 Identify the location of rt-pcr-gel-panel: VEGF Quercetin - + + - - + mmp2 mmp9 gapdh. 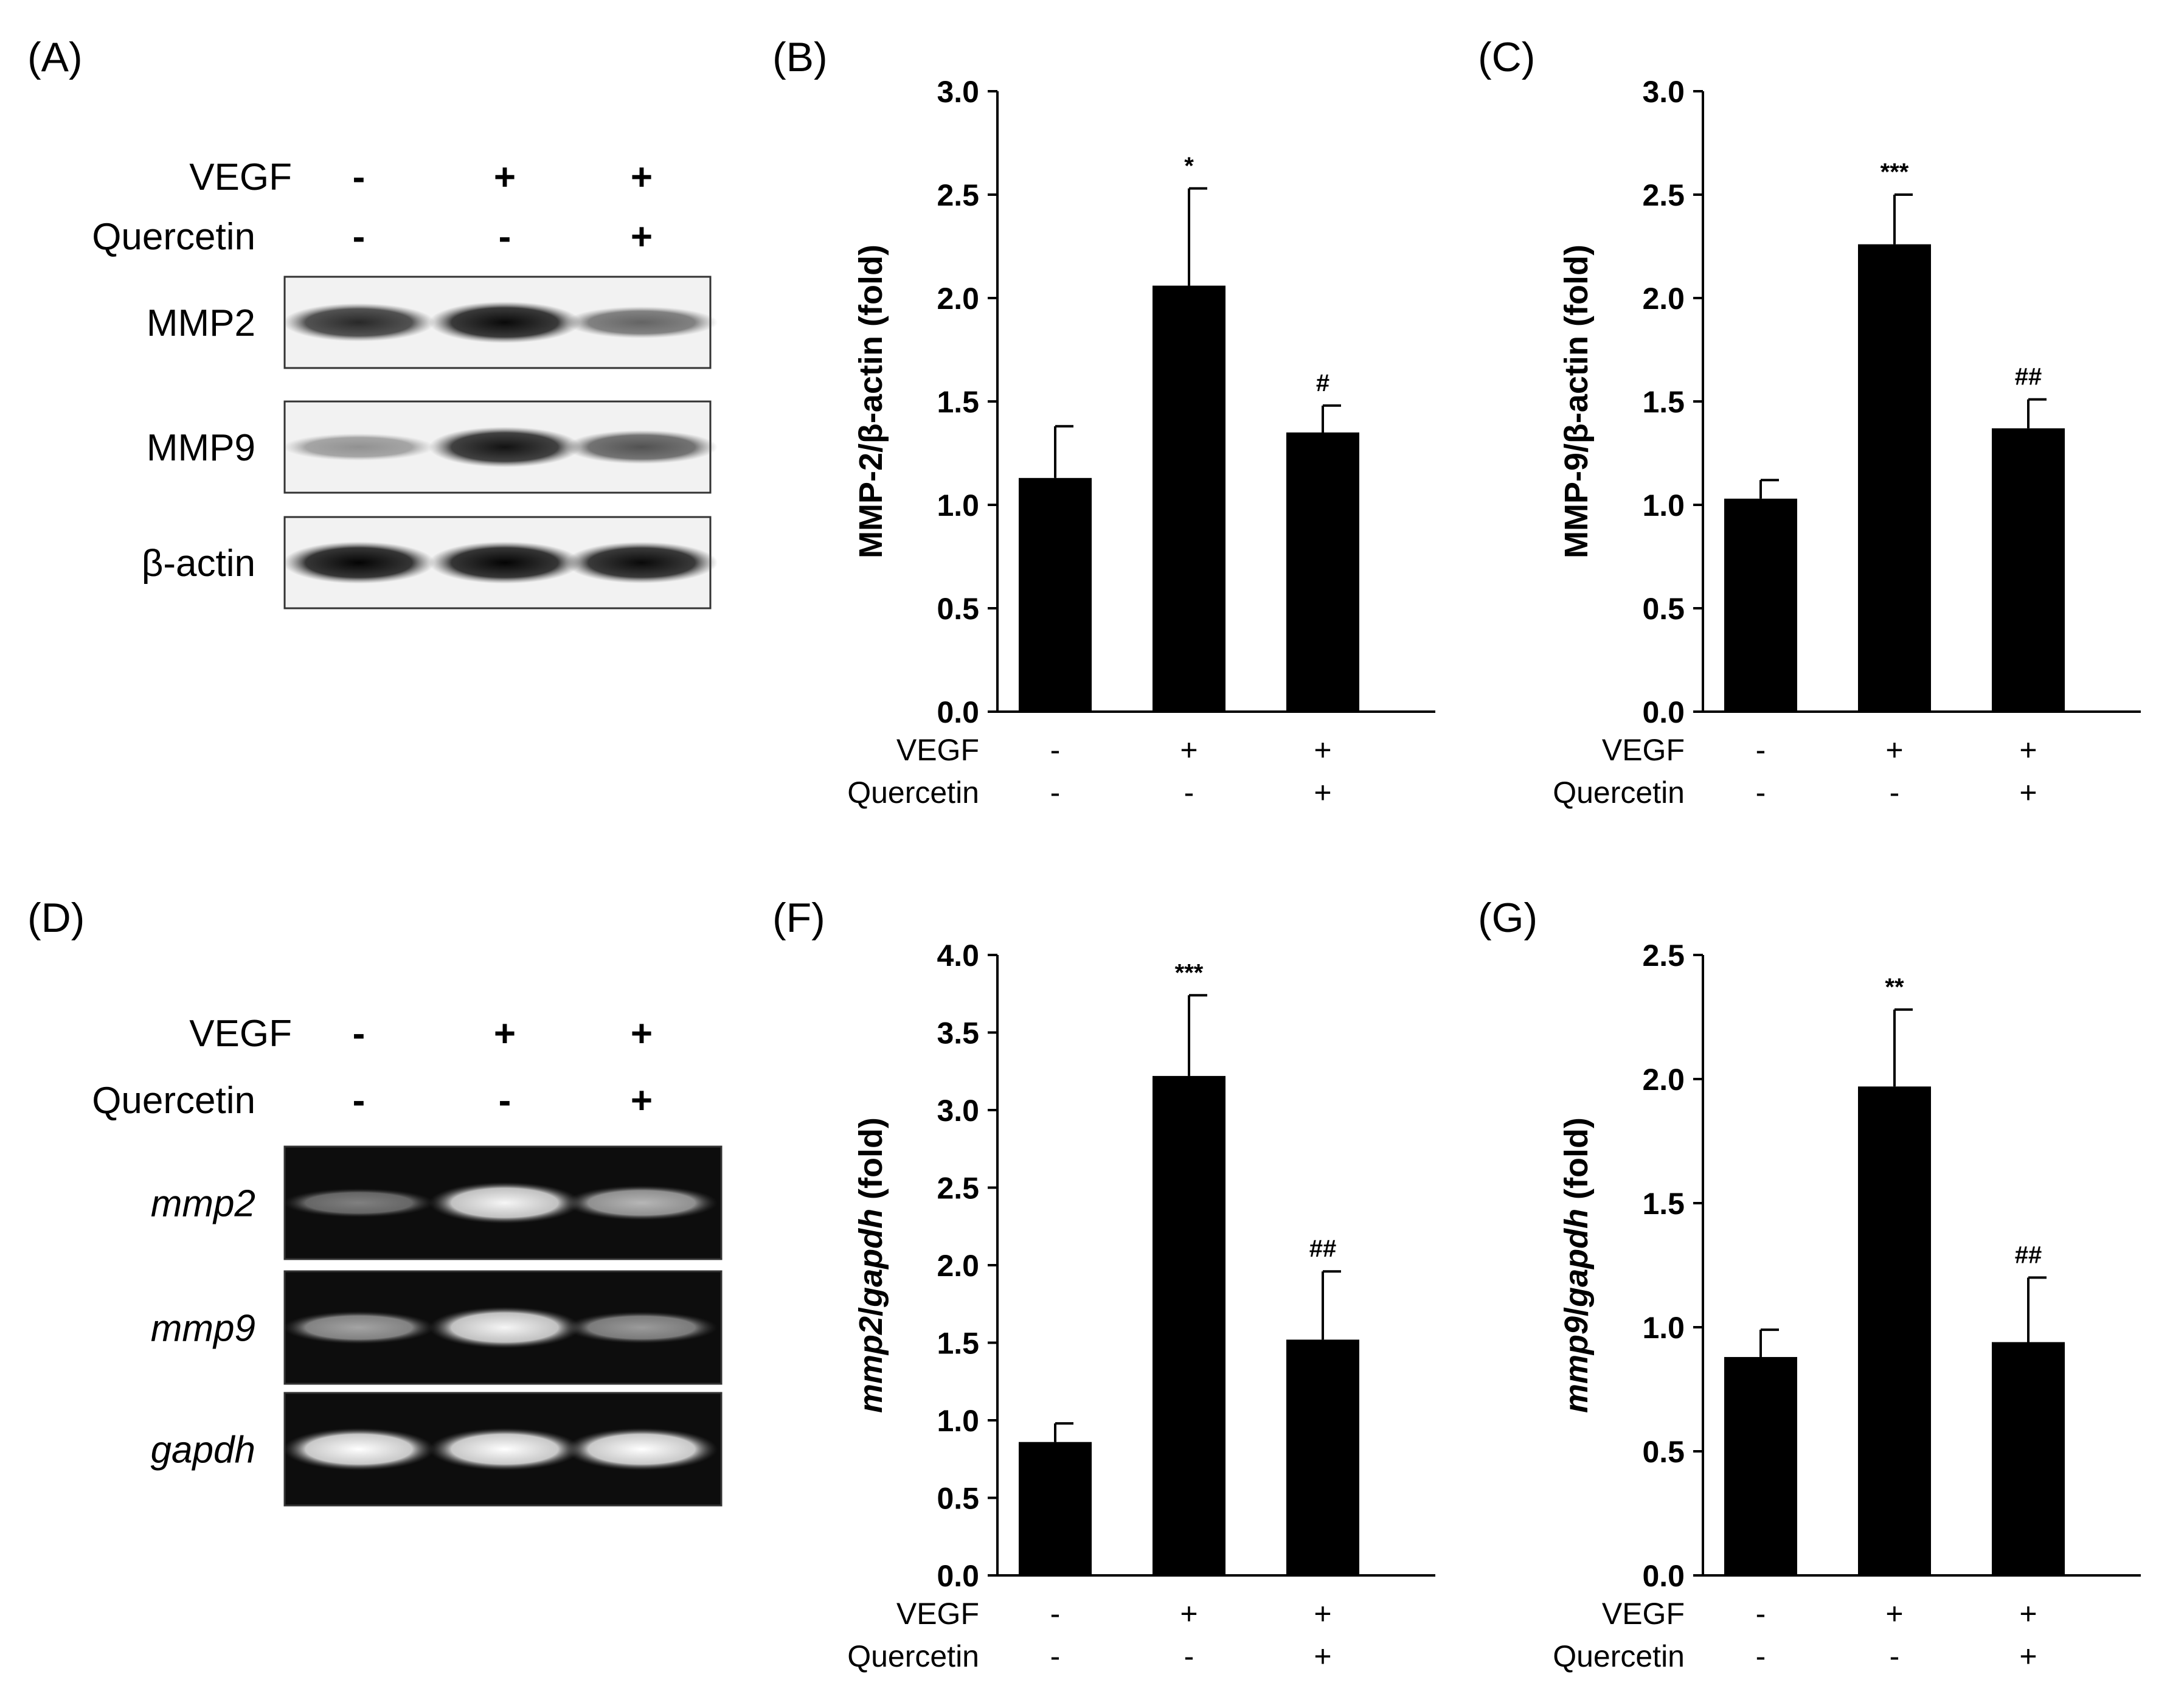
(377, 1265).